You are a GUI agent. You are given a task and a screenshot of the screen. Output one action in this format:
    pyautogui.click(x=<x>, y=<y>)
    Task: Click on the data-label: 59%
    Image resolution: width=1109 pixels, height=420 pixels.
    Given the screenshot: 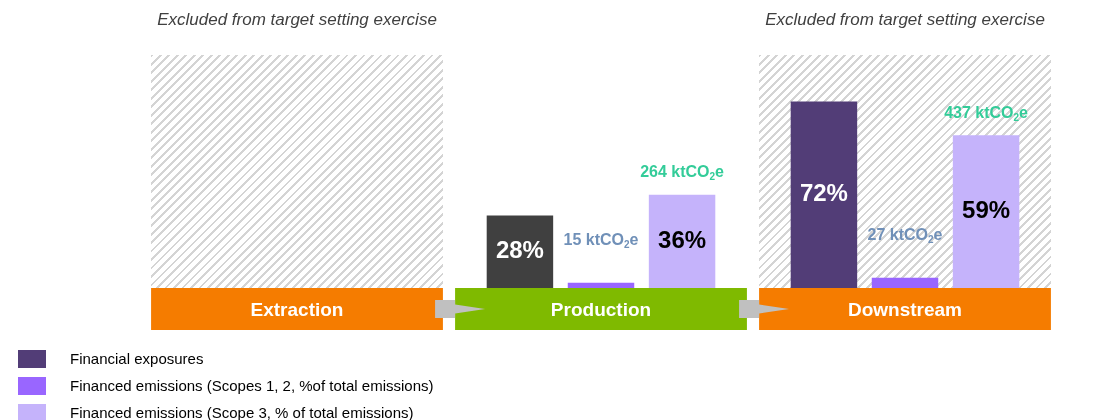 What is the action you would take?
    pyautogui.click(x=986, y=210)
    